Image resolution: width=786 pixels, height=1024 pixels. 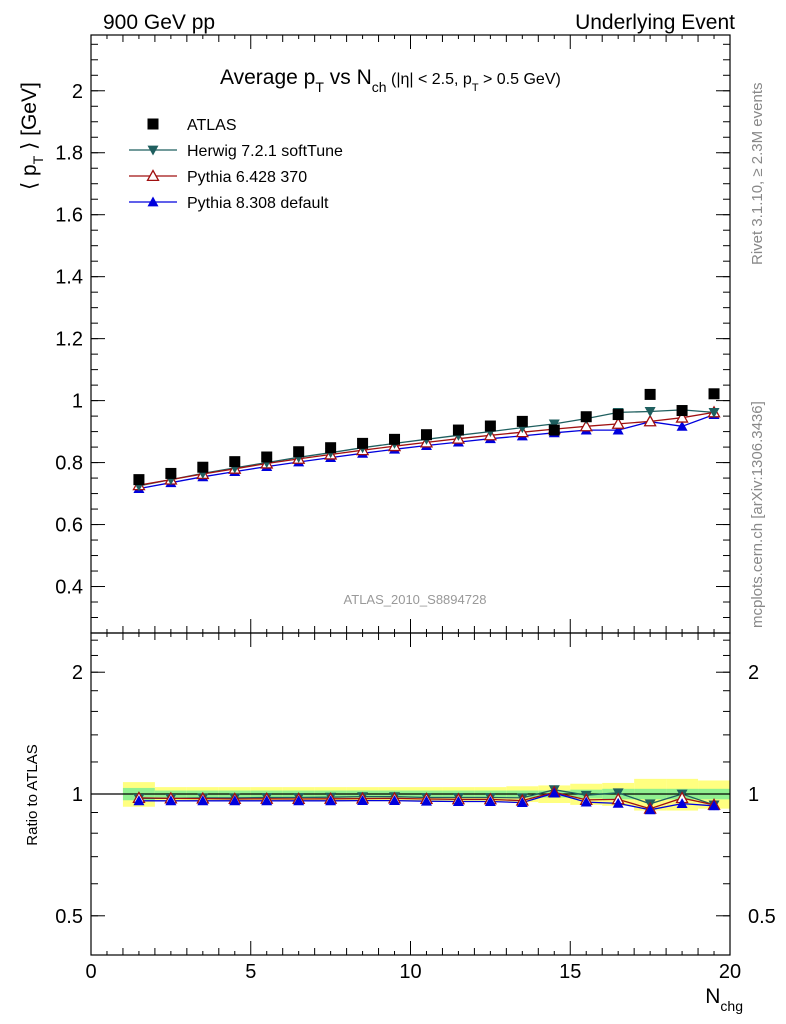 What do you see at coordinates (258, 203) in the screenshot?
I see `legend-label: Pythia 8.308 default` at bounding box center [258, 203].